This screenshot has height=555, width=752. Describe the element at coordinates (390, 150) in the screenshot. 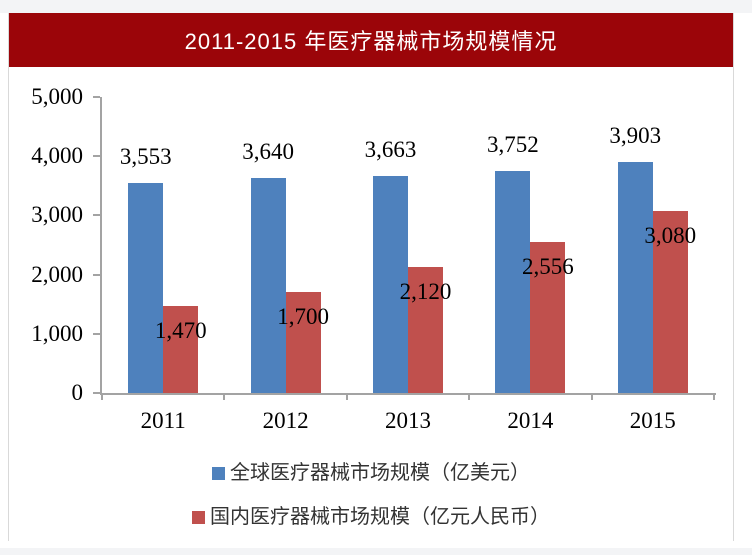

I see `bar-value-label-global: 3,663` at that location.